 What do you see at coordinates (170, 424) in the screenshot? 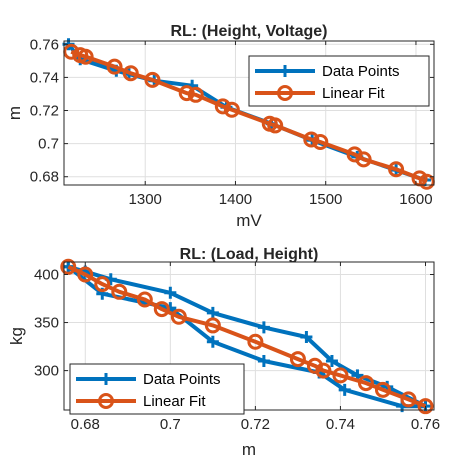
I see `chart2-xtick-label: 0.7` at bounding box center [170, 424].